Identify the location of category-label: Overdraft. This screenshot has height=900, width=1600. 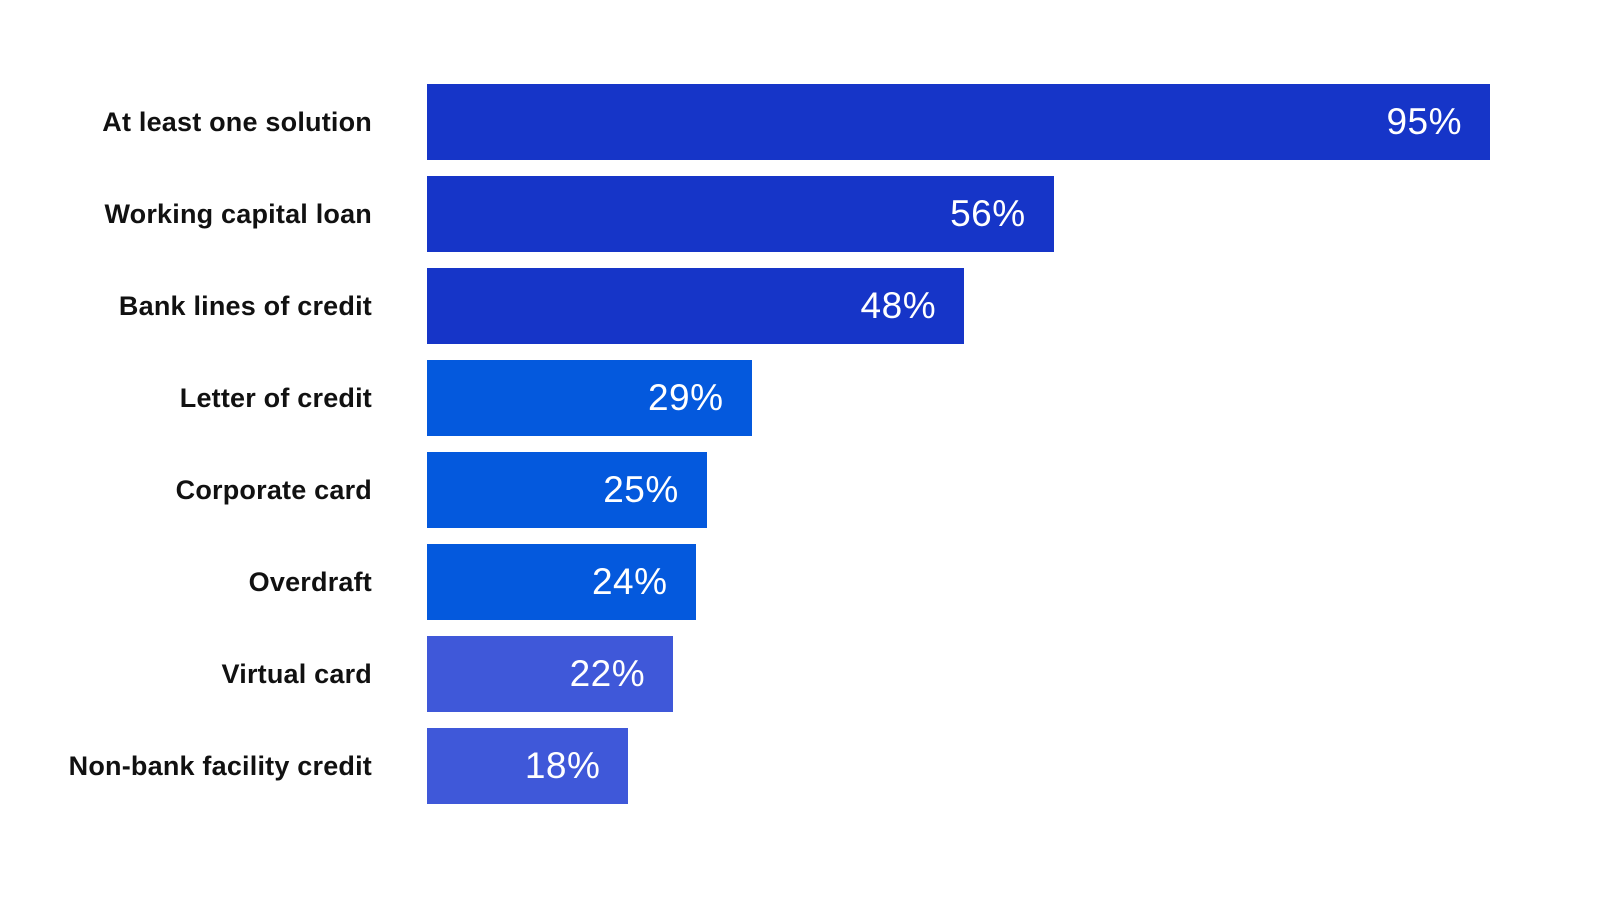
(310, 581).